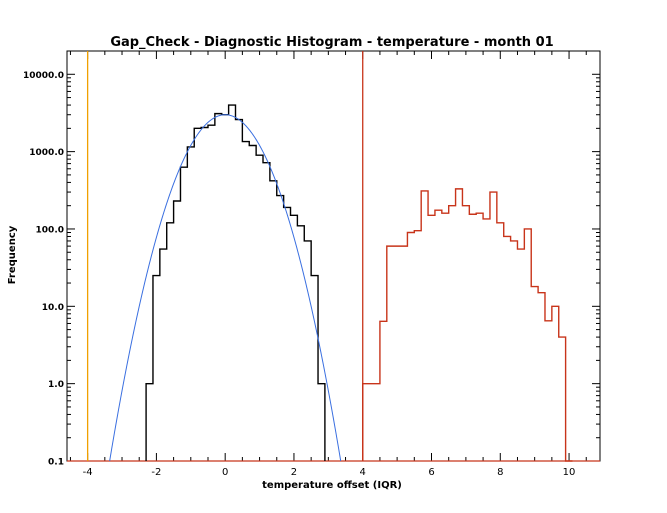 Image resolution: width=667 pixels, height=513 pixels. What do you see at coordinates (363, 472) in the screenshot?
I see `x-tick-label: 4` at bounding box center [363, 472].